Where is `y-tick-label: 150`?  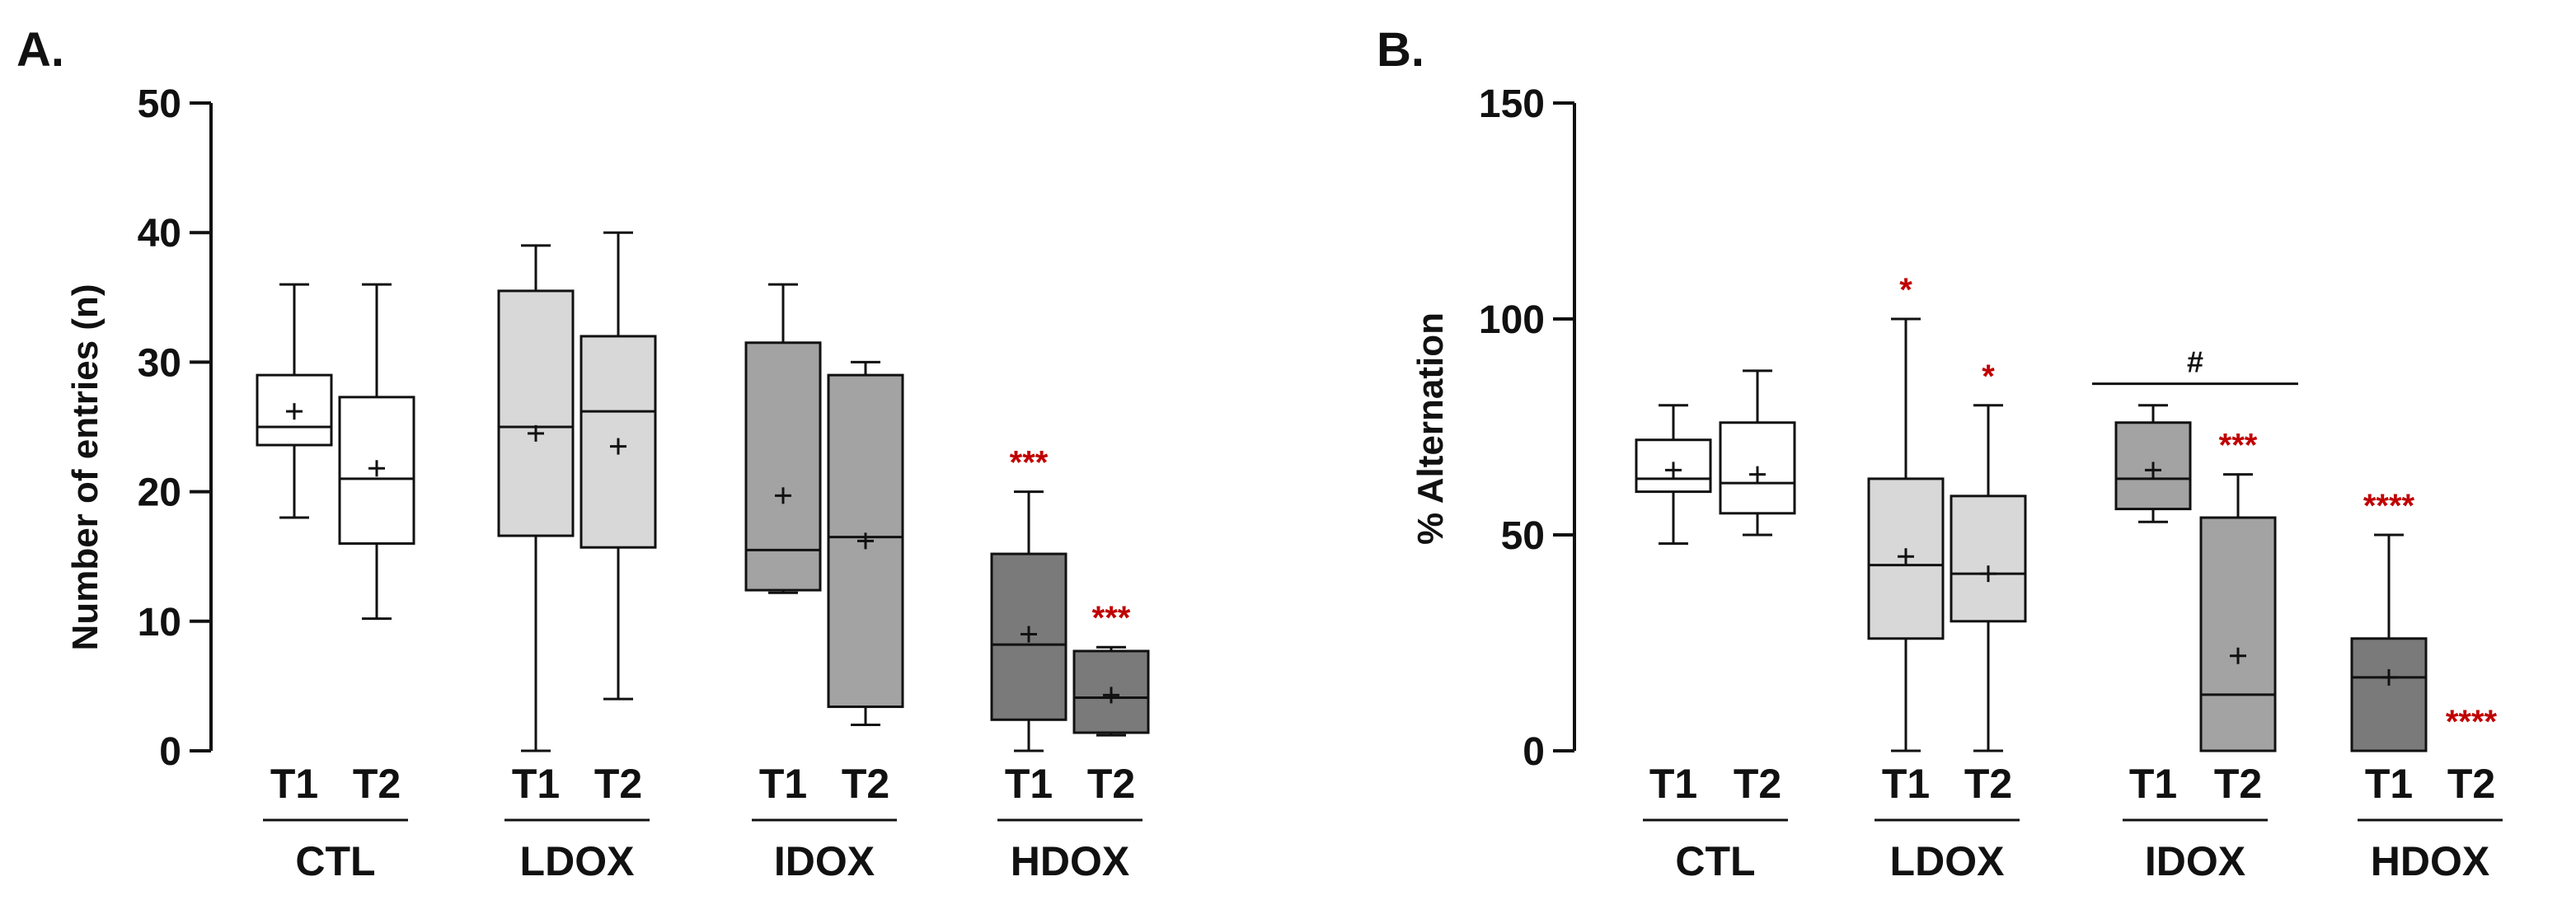 y-tick-label: 150 is located at coordinates (1512, 104).